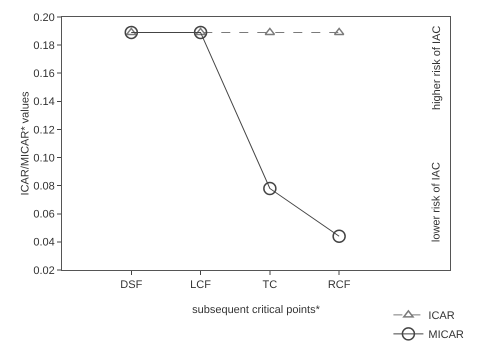 The image size is (481, 360). I want to click on y-tick-label: 0.14, so click(44, 102).